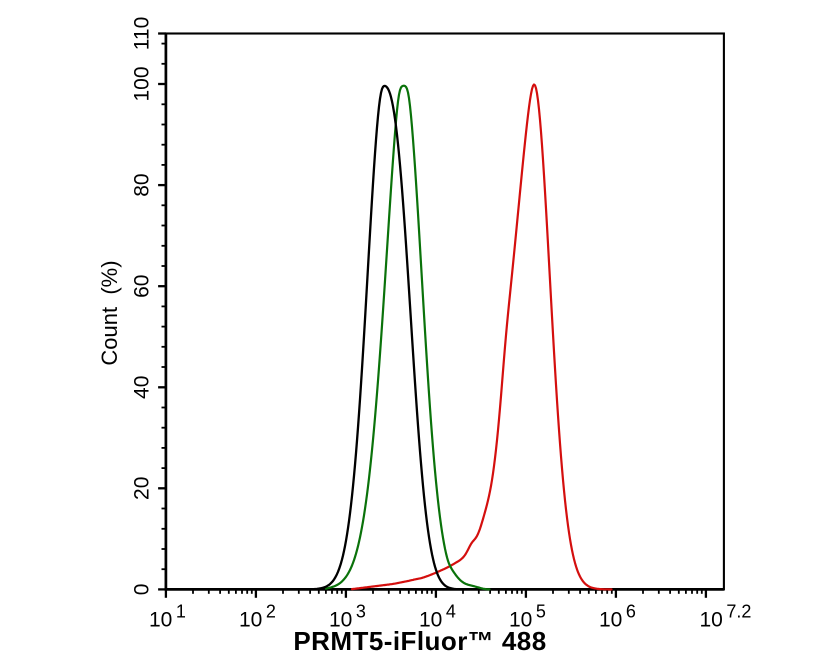 The width and height of the screenshot is (835, 668). I want to click on svg-text: 80, so click(142, 184).